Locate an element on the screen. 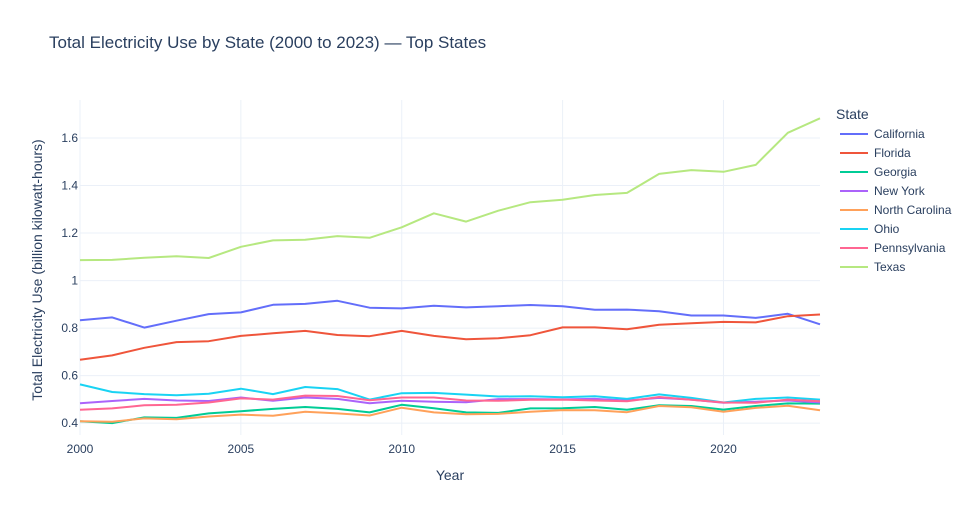  series-line-north-carolina is located at coordinates (450, 413).